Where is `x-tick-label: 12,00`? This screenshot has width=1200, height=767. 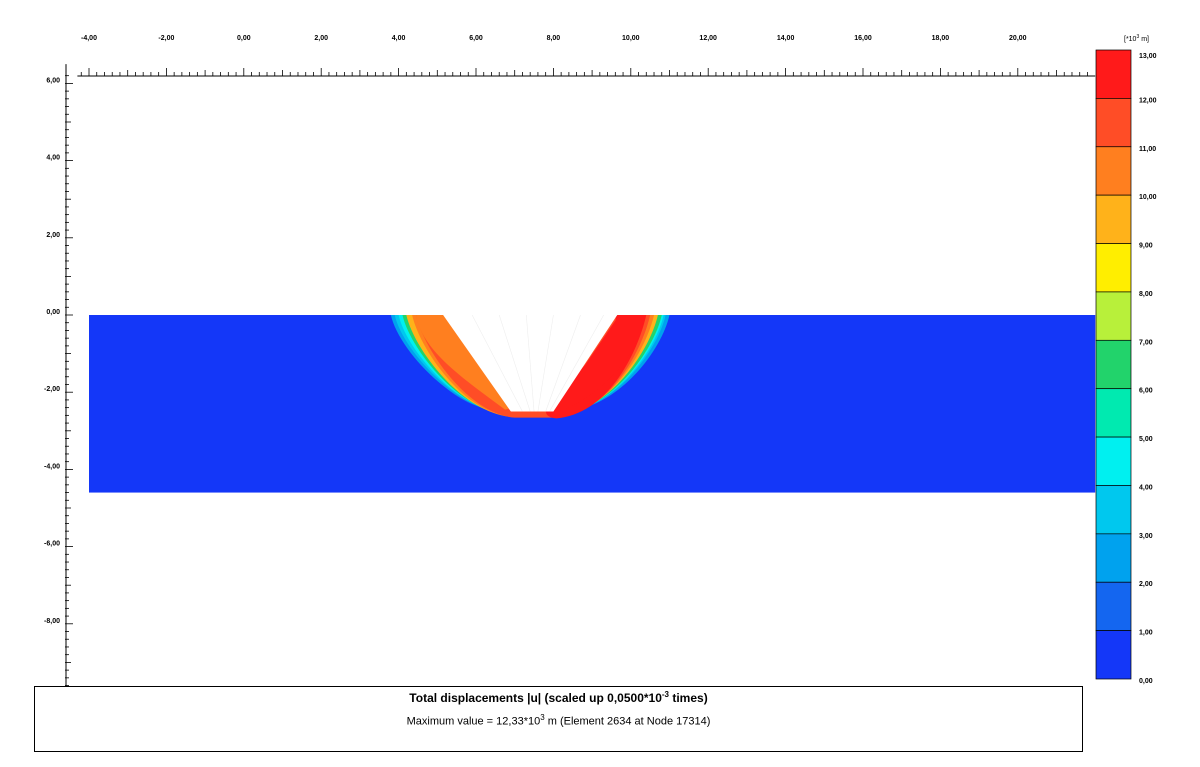
x-tick-label: 12,00 is located at coordinates (708, 38).